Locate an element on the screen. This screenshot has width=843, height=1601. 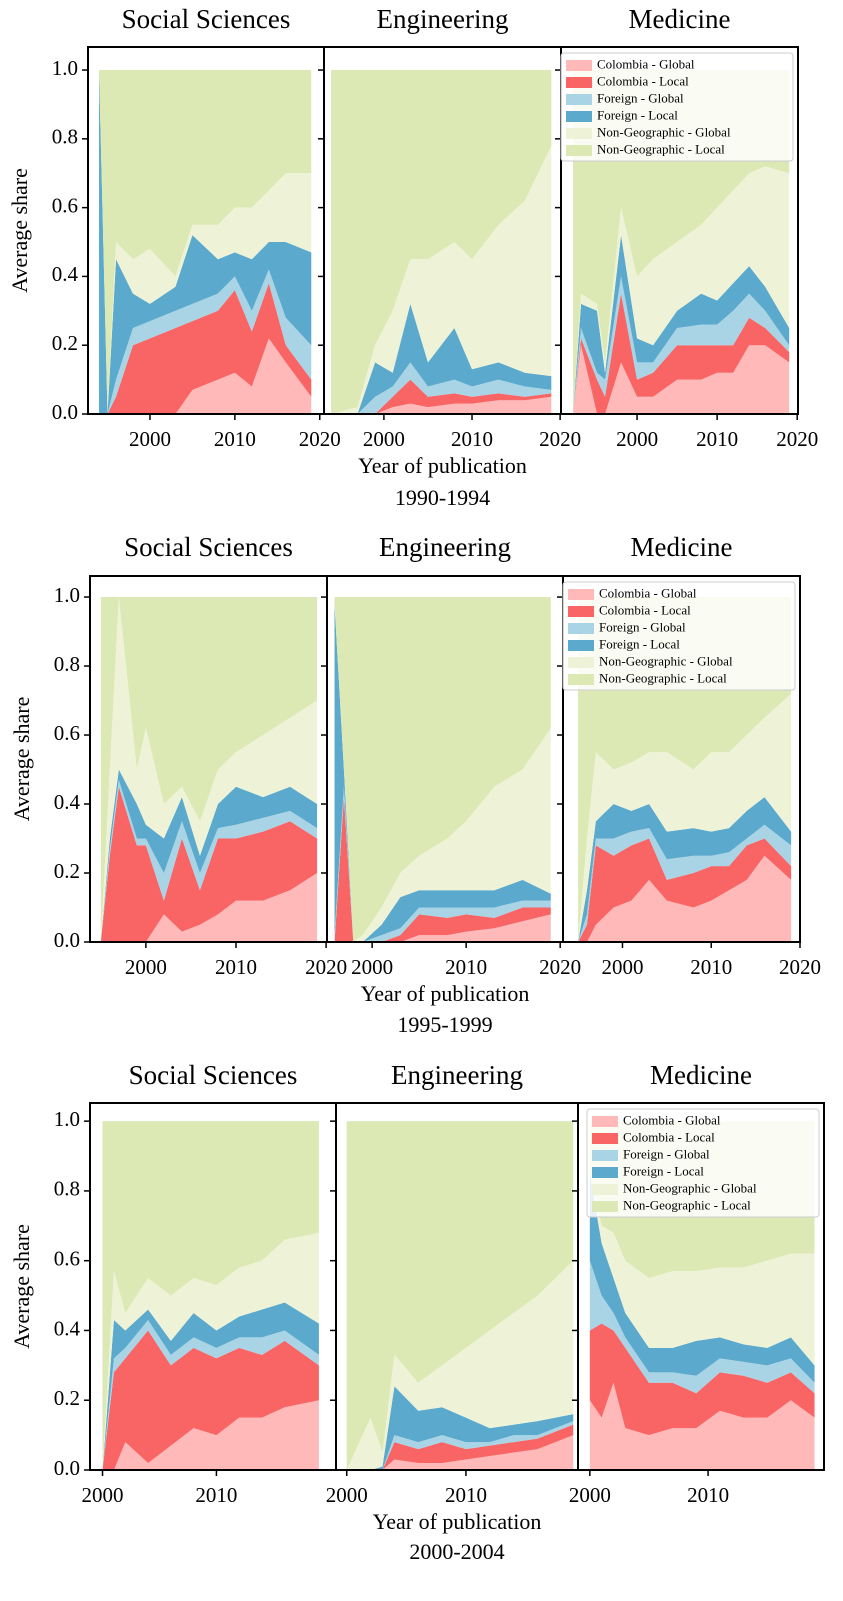
legend-label: Non-Geographic - Local is located at coordinates (687, 1204).